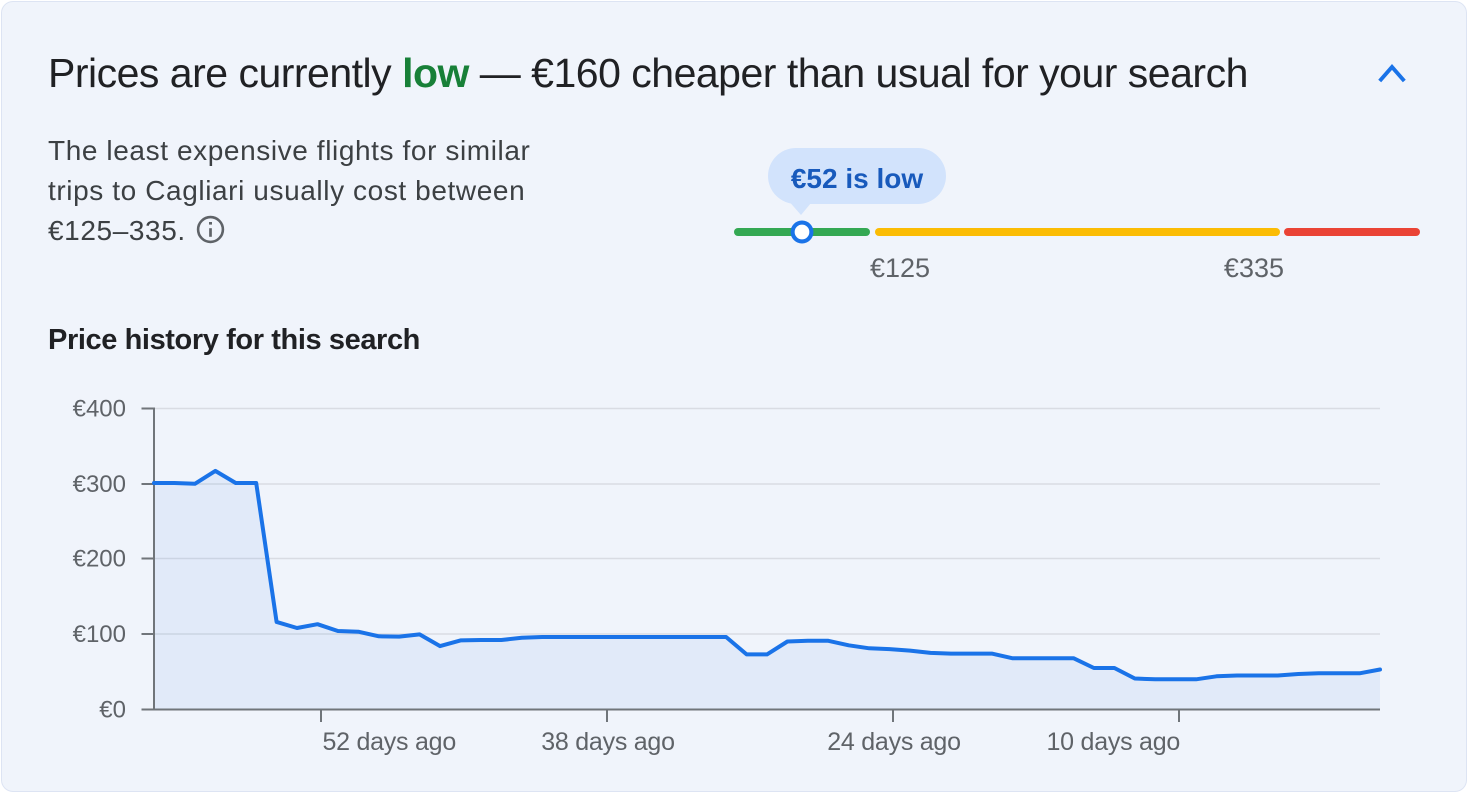 The width and height of the screenshot is (1468, 798). I want to click on svg-text: €125, so click(900, 268).